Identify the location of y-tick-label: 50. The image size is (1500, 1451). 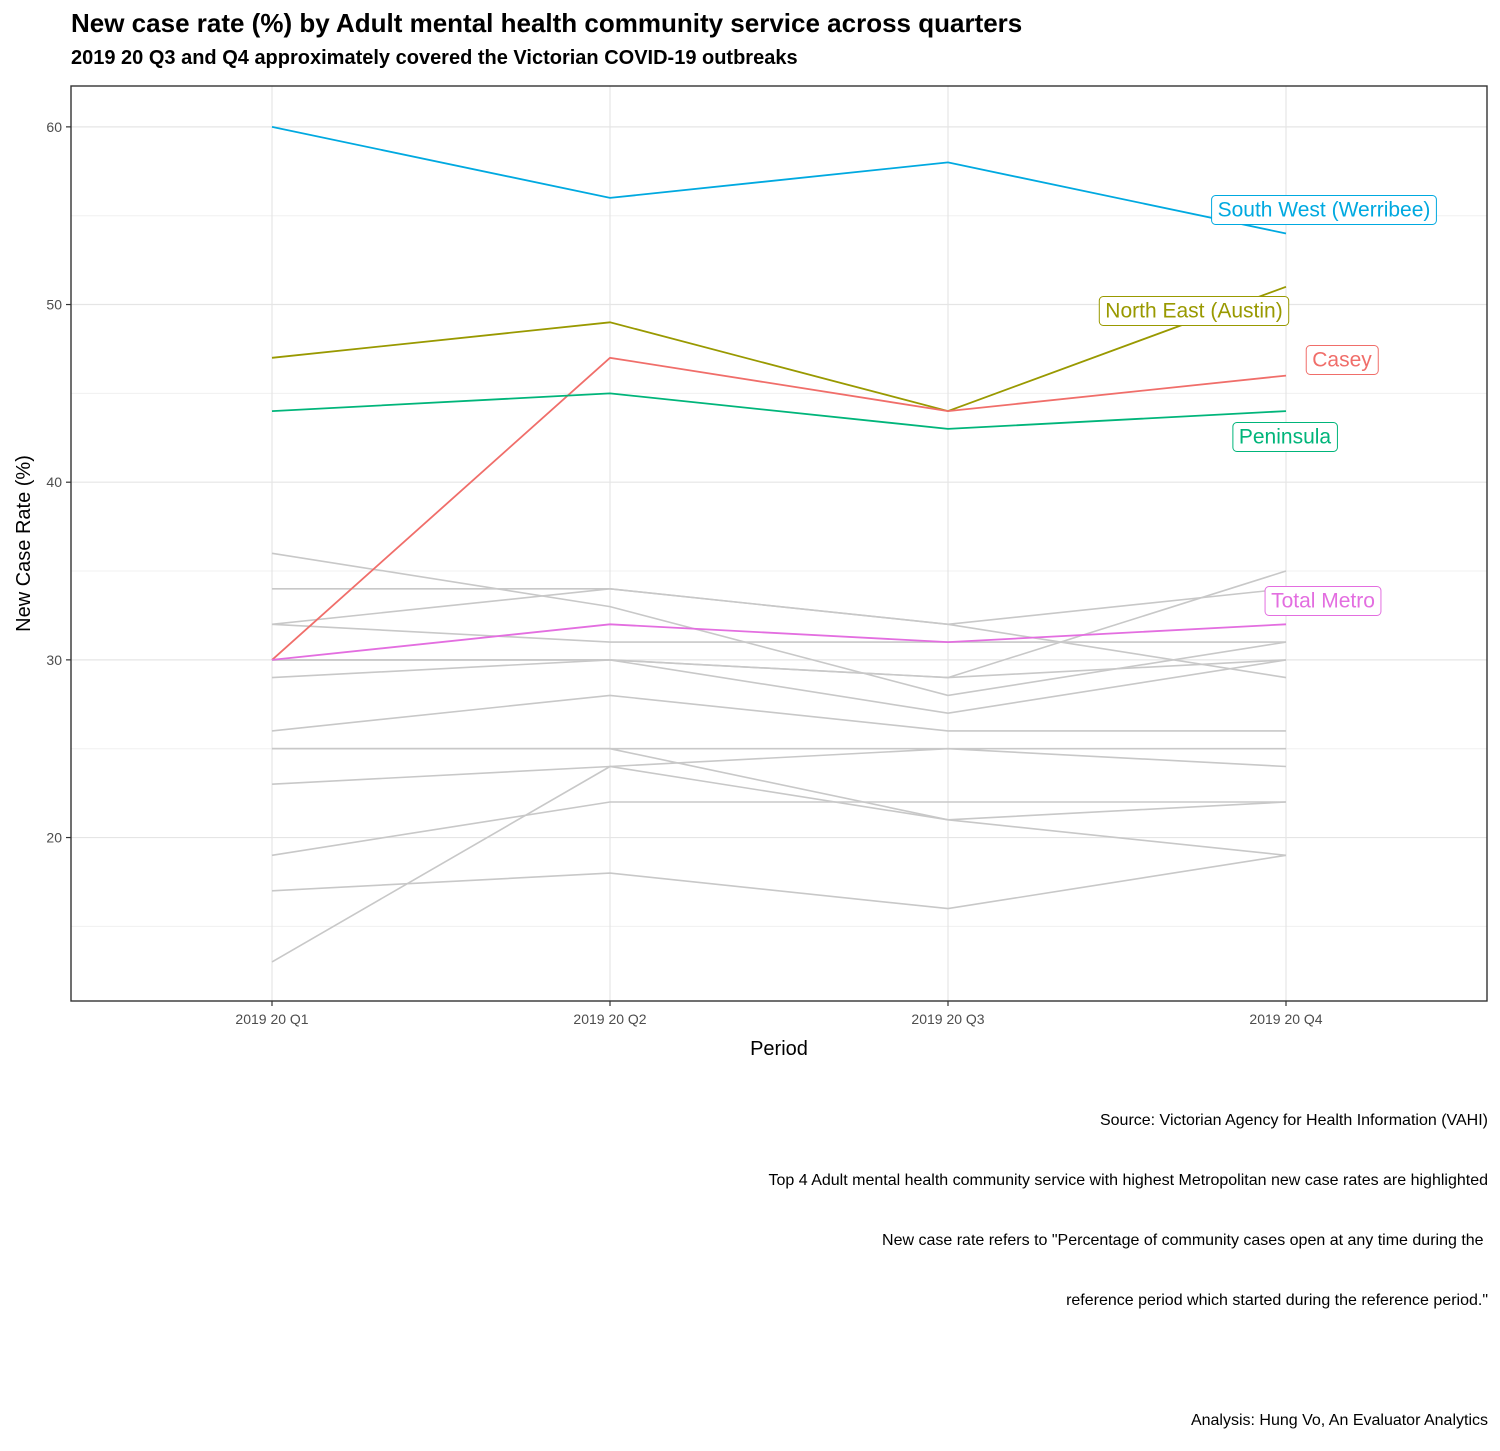
(54, 305).